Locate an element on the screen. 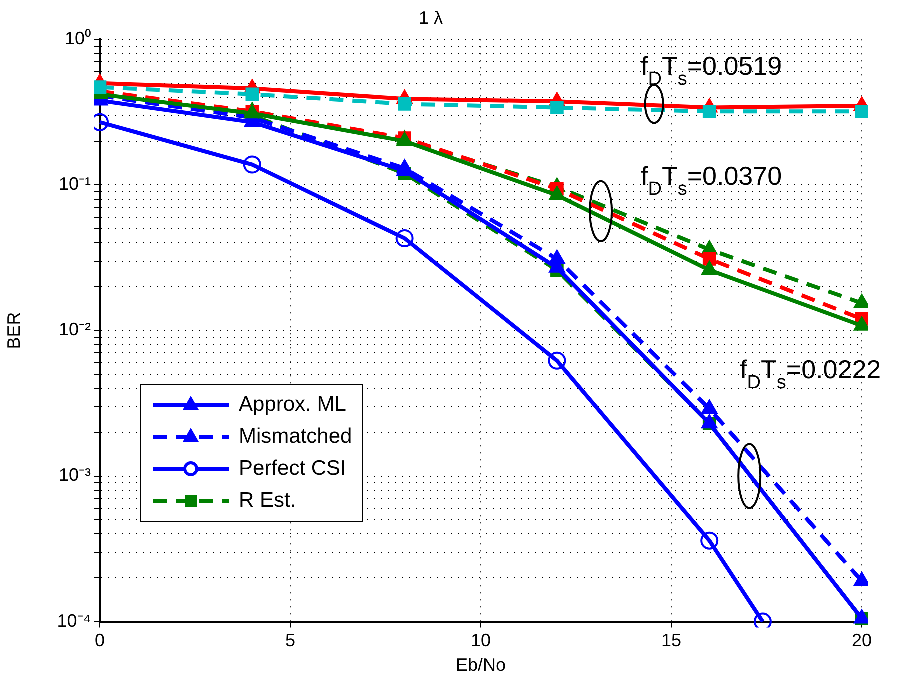 The width and height of the screenshot is (902, 677). legend-label: Perfect CSI is located at coordinates (292, 469).